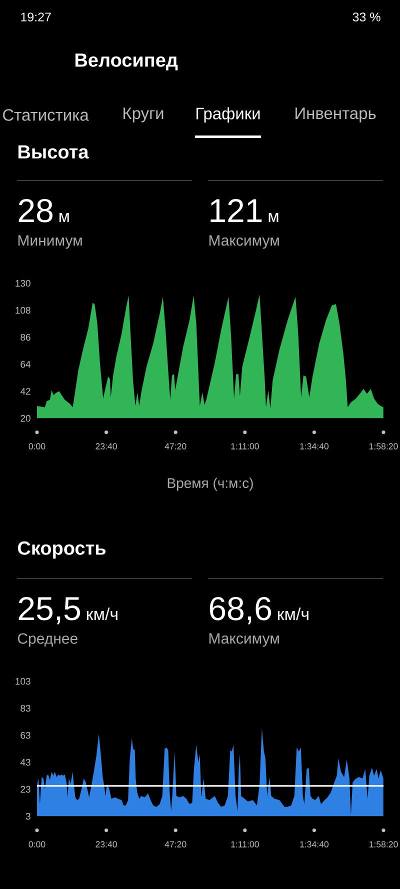 The image size is (400, 889). I want to click on chart-title: Высота, so click(53, 152).